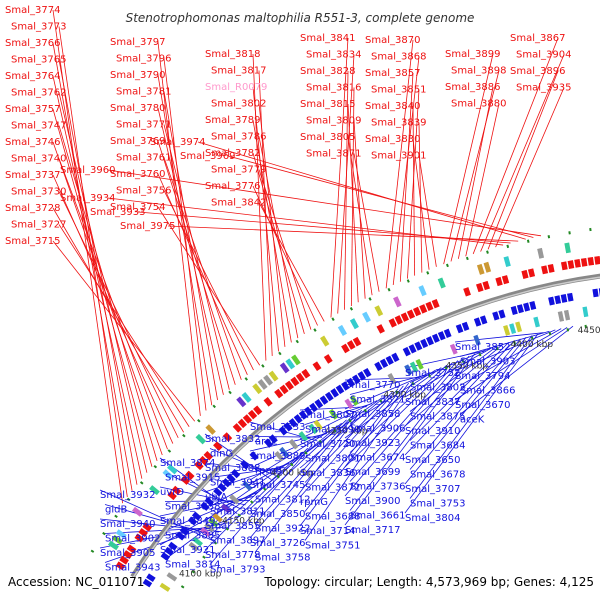 The width and height of the screenshot is (600, 600). What do you see at coordinates (232, 120) in the screenshot?
I see `forward-gene-label: Smal_3789` at bounding box center [232, 120].